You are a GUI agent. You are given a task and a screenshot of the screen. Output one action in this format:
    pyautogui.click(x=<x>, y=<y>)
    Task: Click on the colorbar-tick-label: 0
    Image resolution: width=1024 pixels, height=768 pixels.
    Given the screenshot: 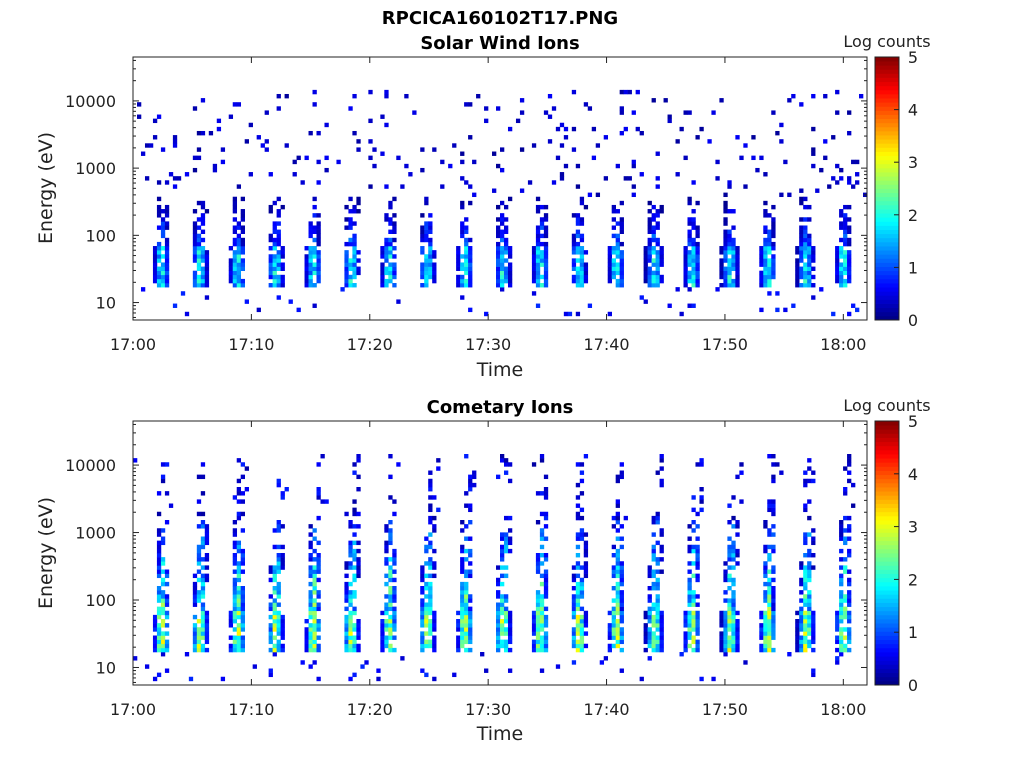 What is the action you would take?
    pyautogui.click(x=913, y=320)
    